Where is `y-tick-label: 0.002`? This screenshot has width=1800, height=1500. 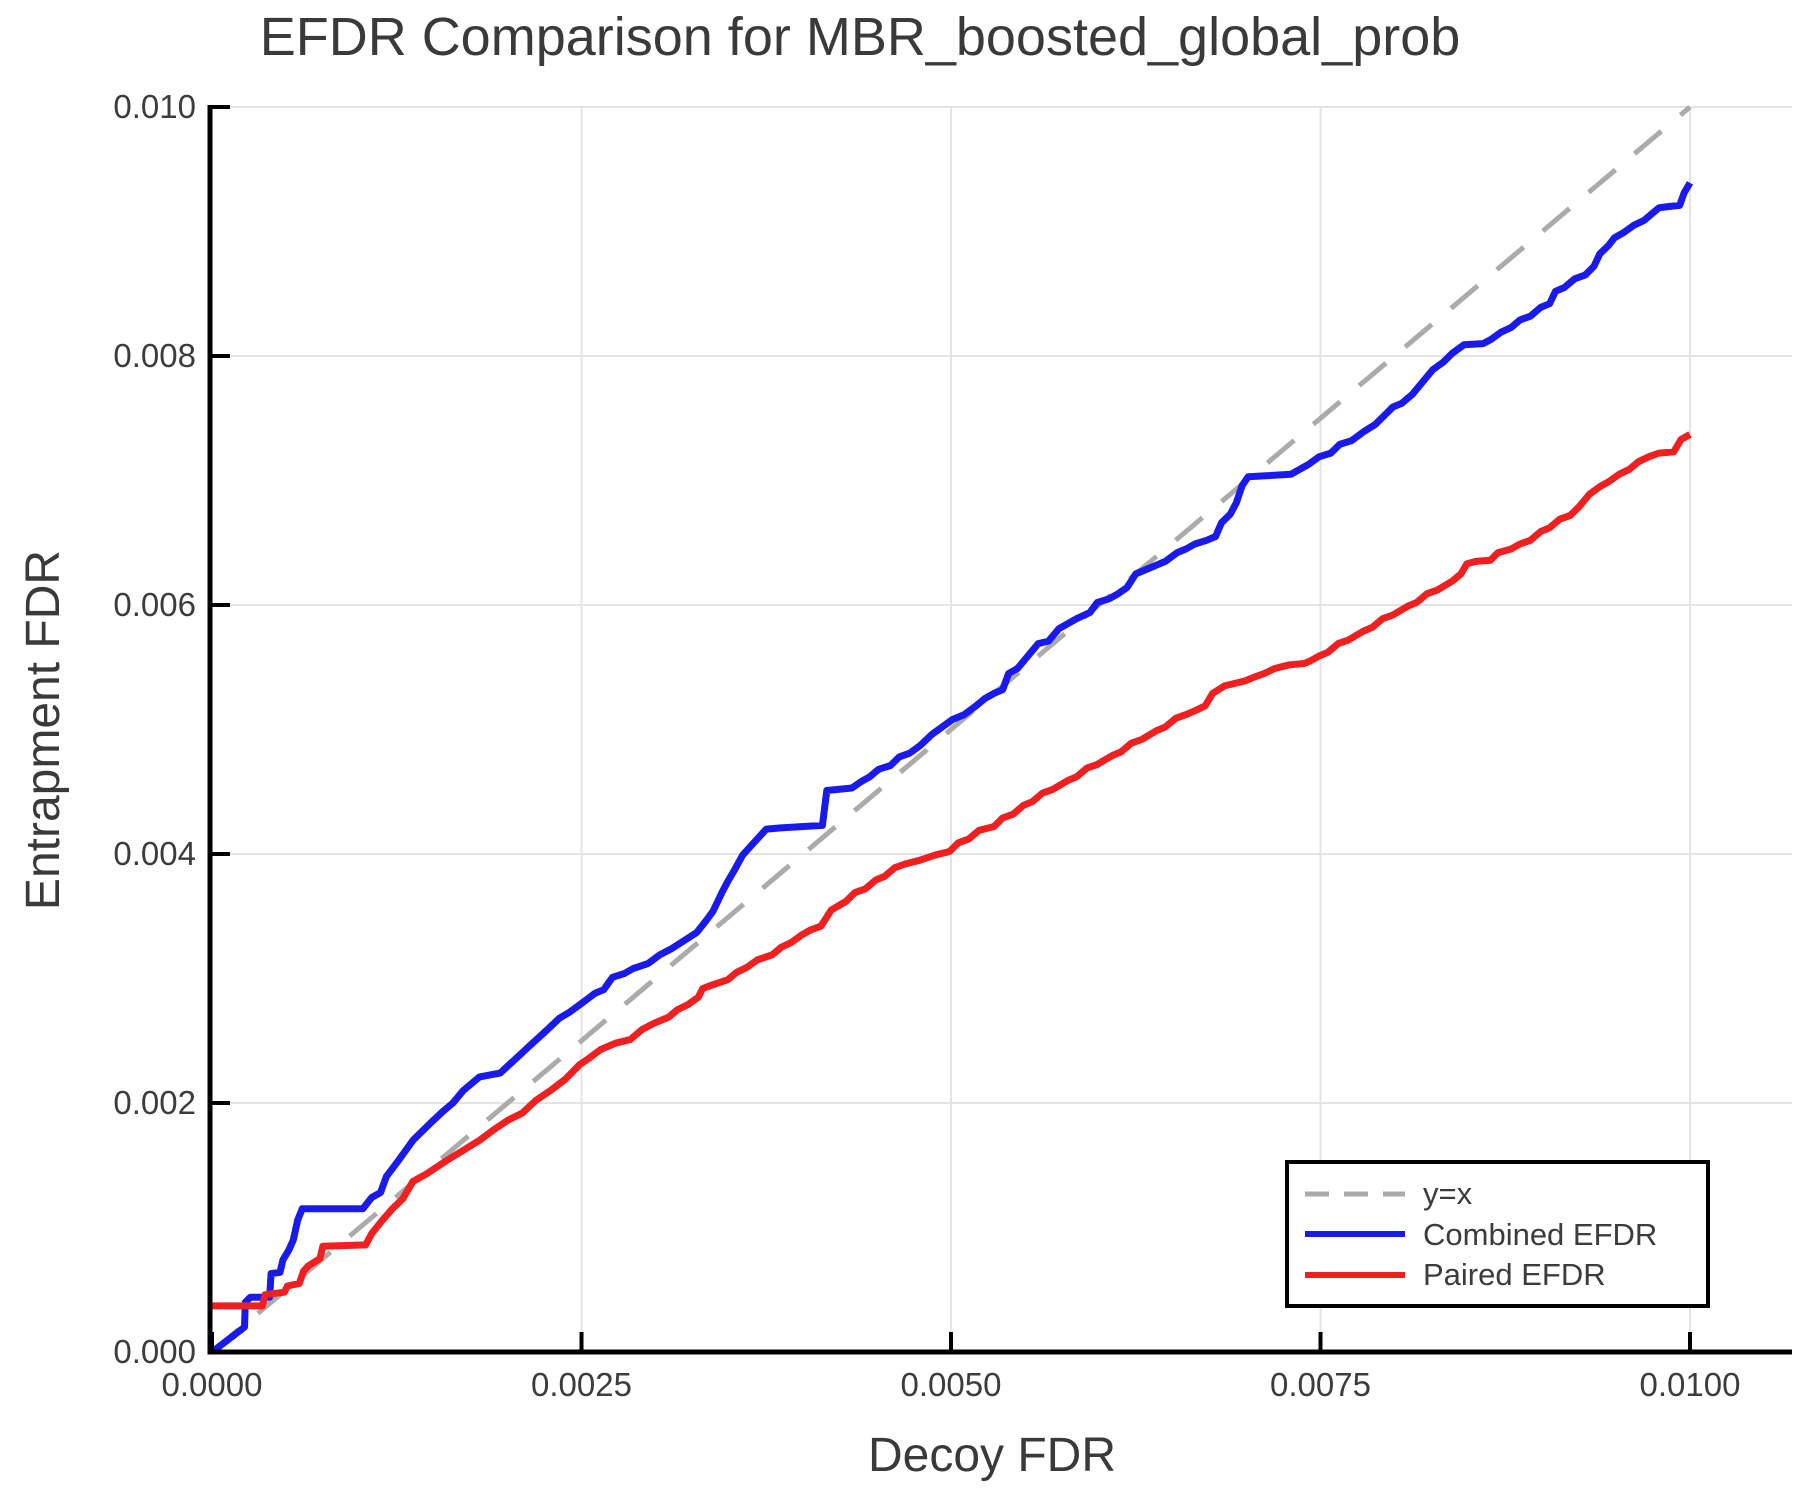
y-tick-label: 0.002 is located at coordinates (154, 1102).